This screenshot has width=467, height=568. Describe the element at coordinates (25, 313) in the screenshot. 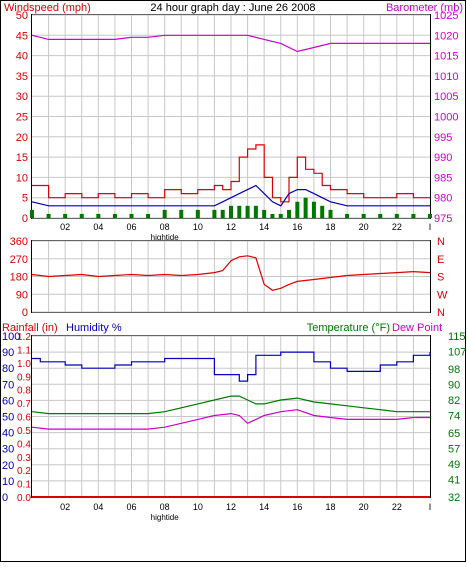

I see `direction-tick-label: 0` at that location.